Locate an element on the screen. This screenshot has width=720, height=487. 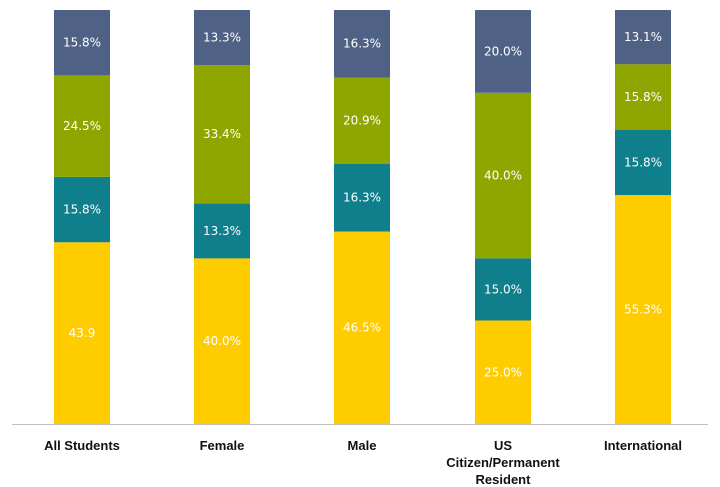
data-label: 15.0% is located at coordinates (503, 289).